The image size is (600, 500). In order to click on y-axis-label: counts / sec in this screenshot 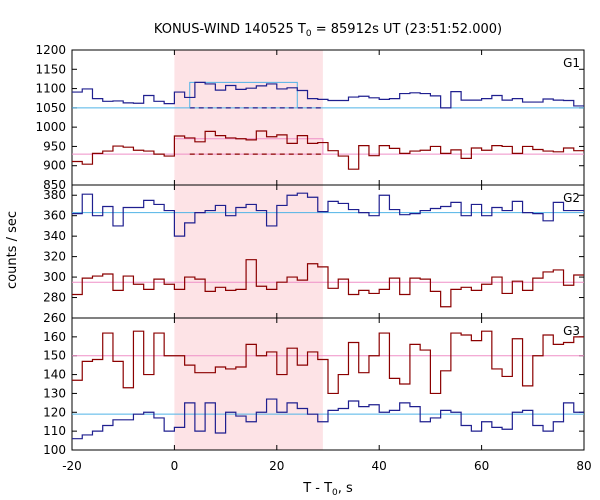, I will do `click(12, 250)`.